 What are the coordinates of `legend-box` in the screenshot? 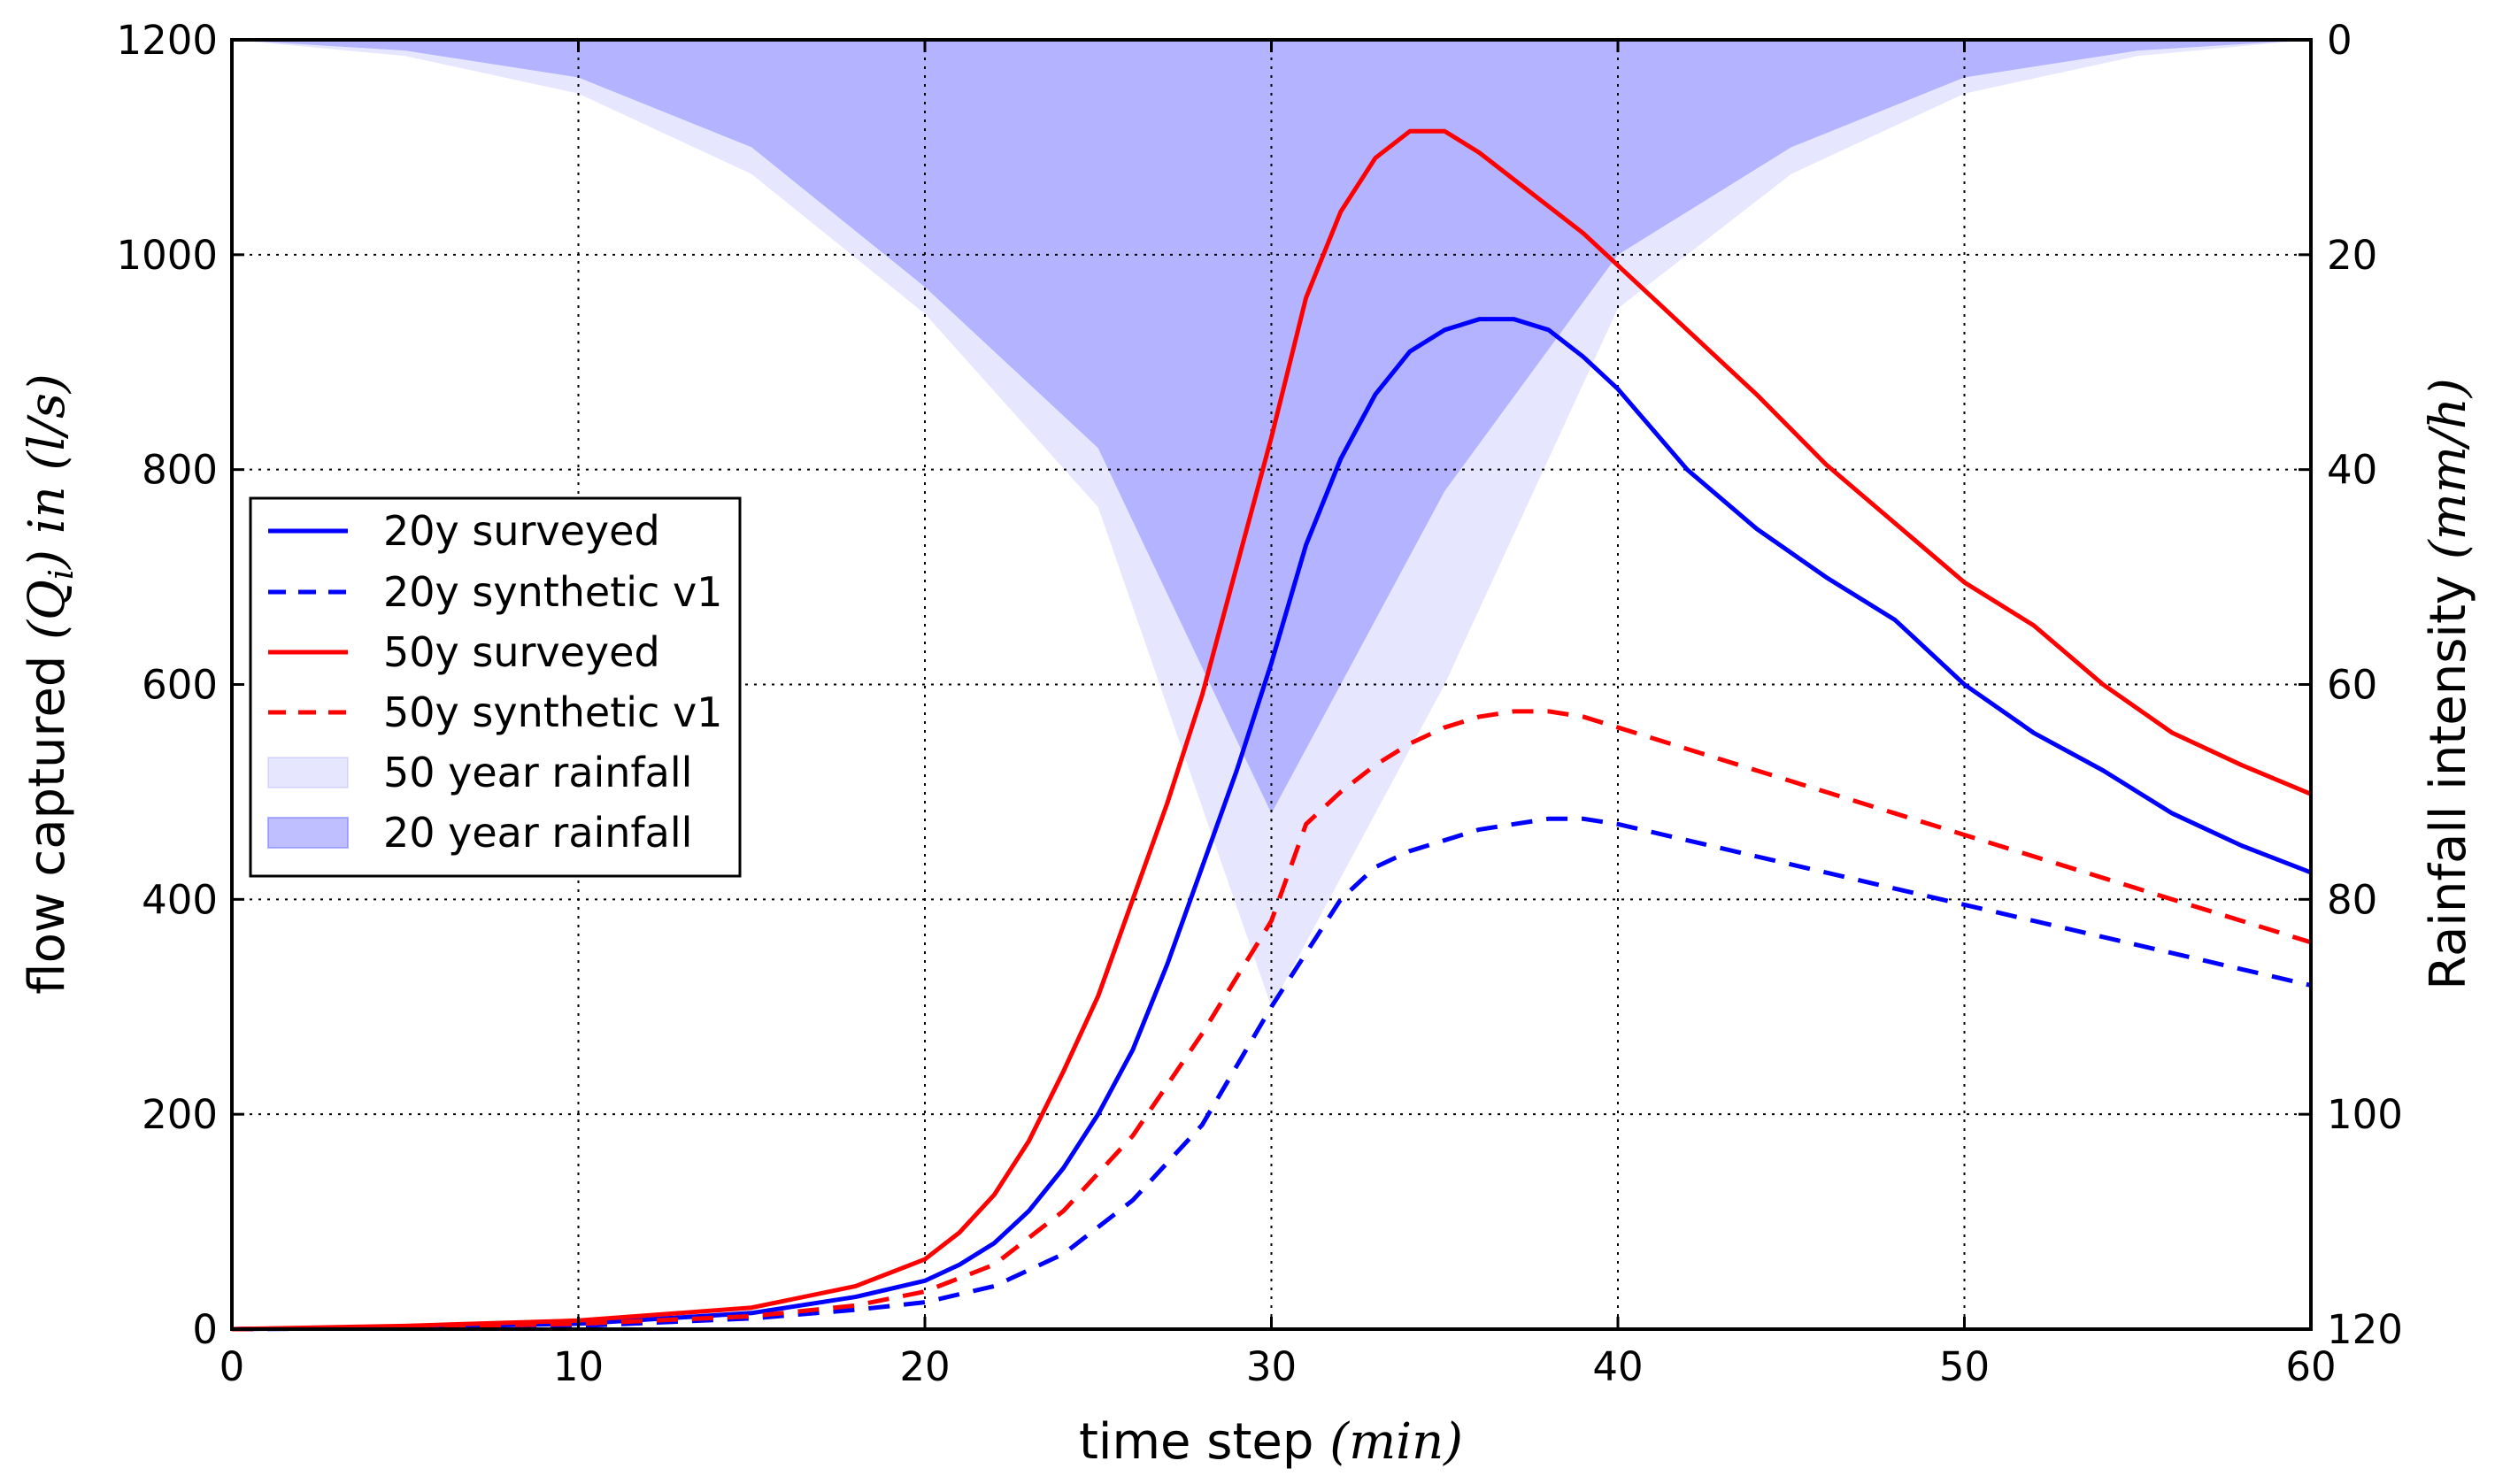 It's located at (495, 687).